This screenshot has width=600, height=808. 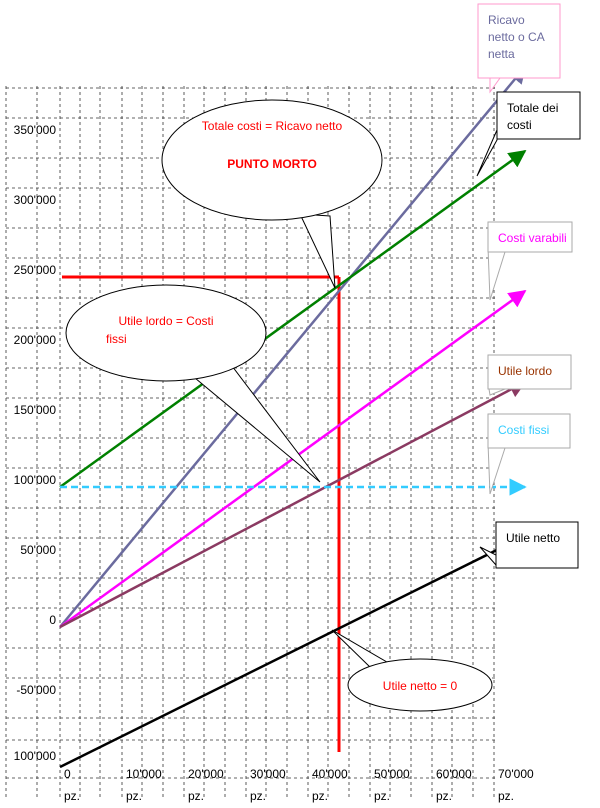 What do you see at coordinates (525, 371) in the screenshot?
I see `series-label: Utile lordo` at bounding box center [525, 371].